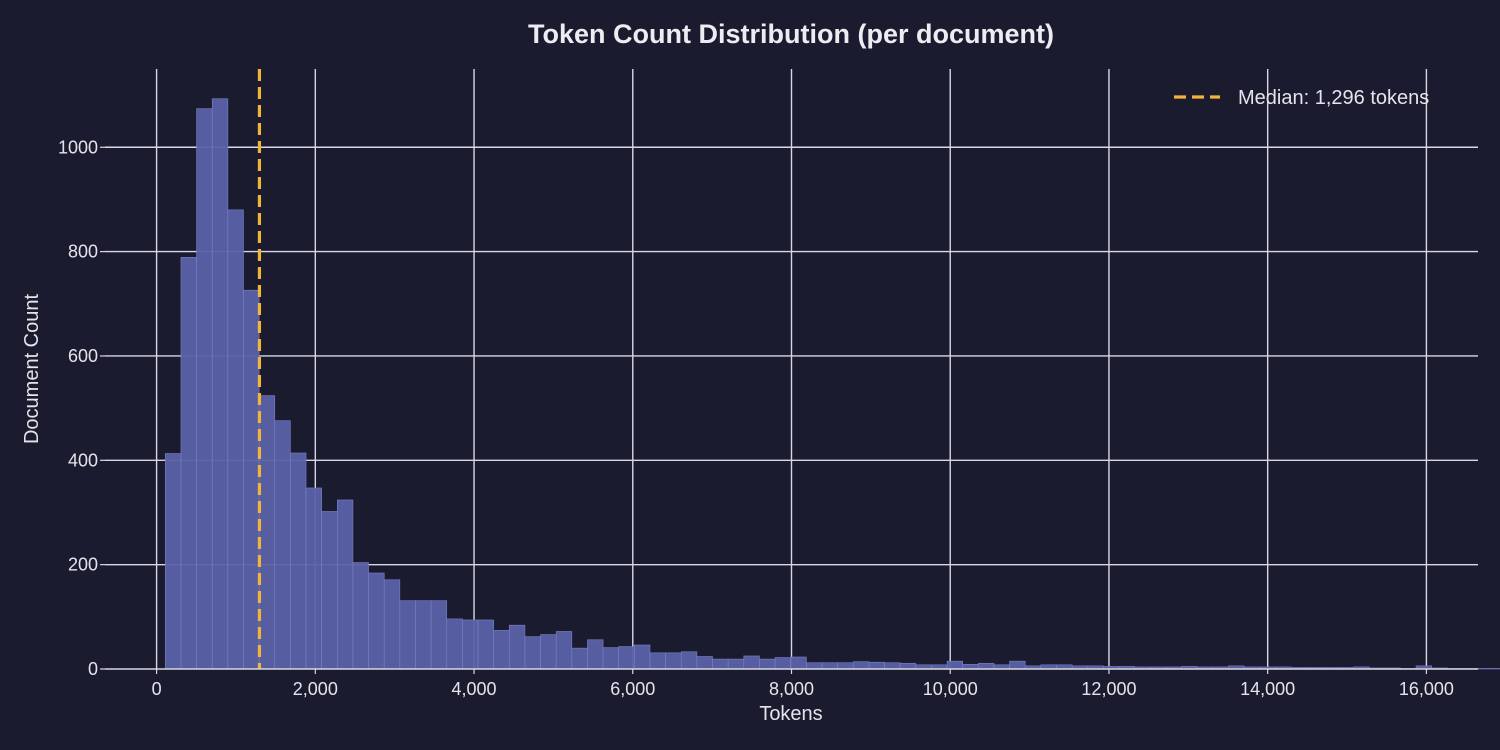  I want to click on x-tick-label: 2,000, so click(315, 689).